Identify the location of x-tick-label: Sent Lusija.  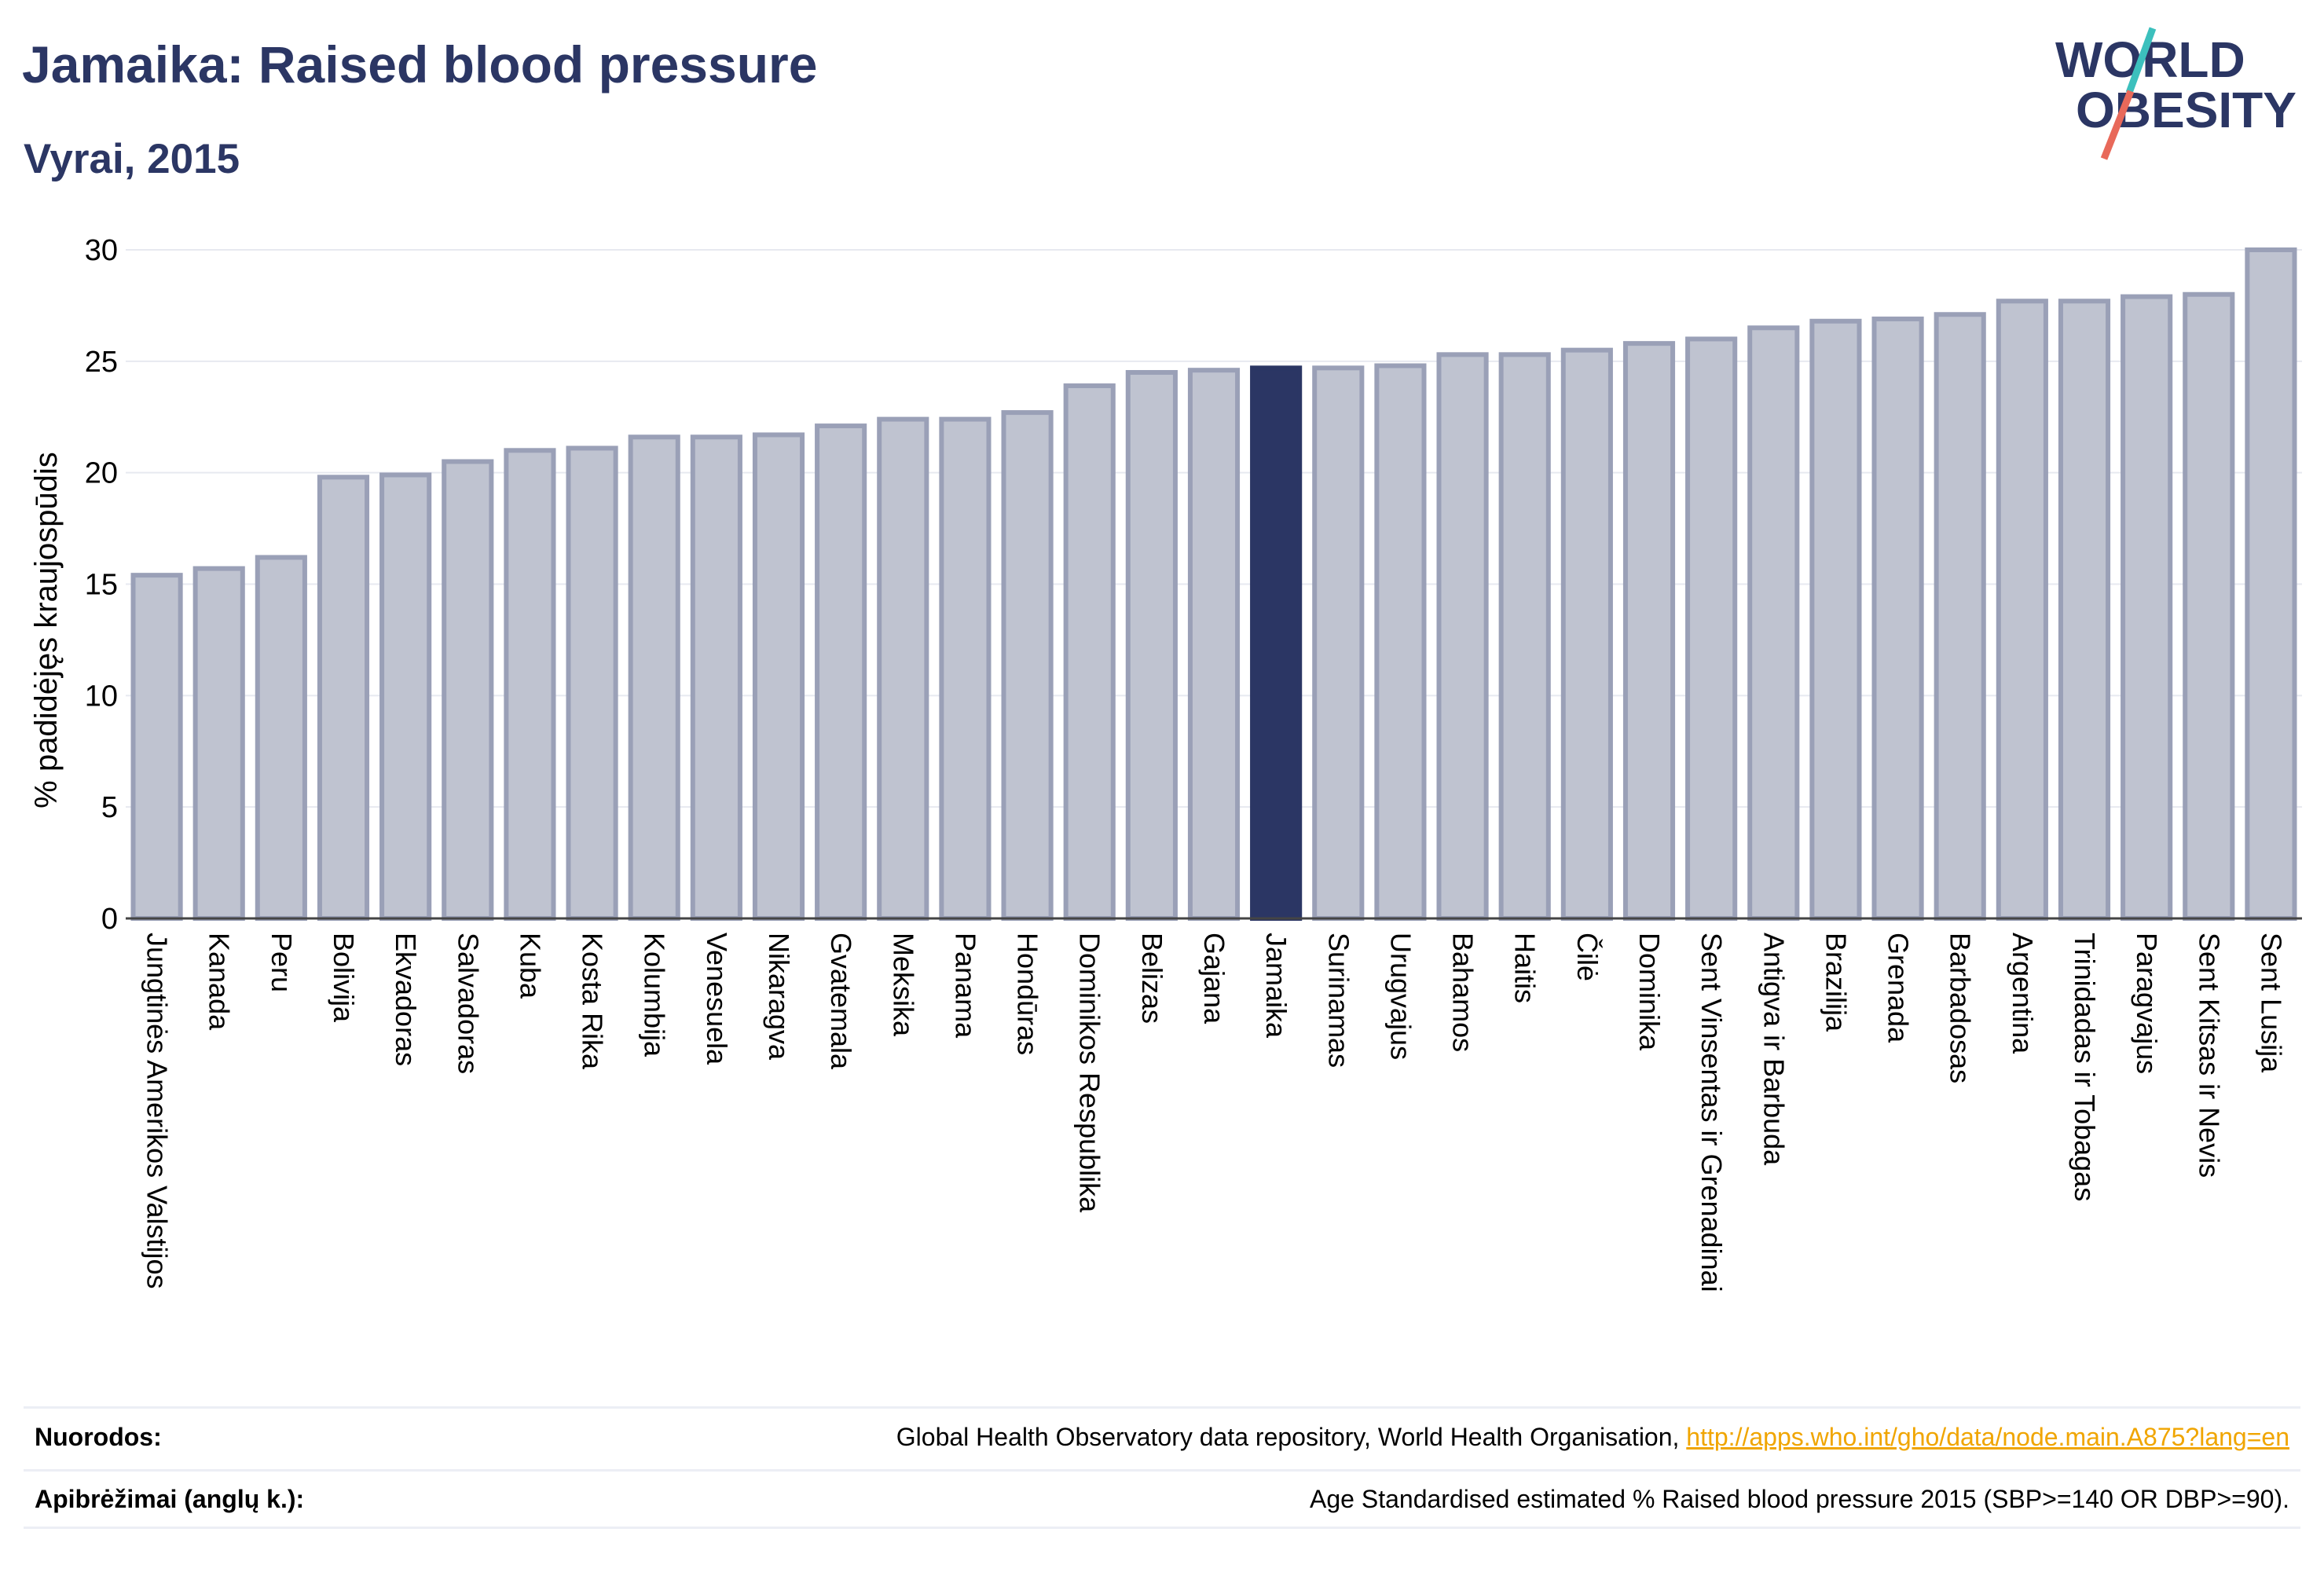
(2271, 1003).